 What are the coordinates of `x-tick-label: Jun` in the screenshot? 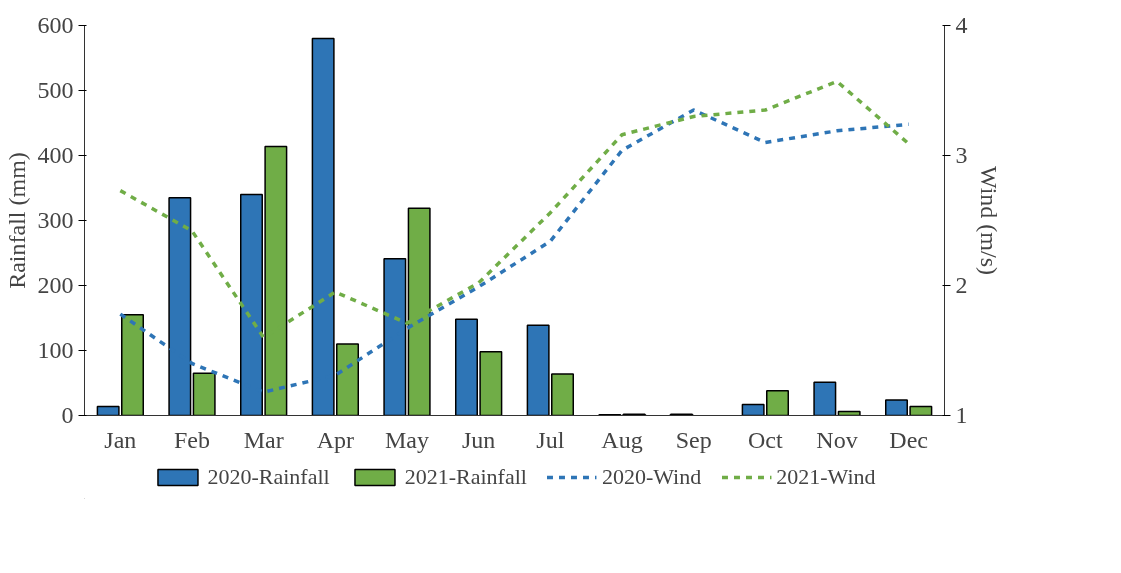 It's located at (479, 439).